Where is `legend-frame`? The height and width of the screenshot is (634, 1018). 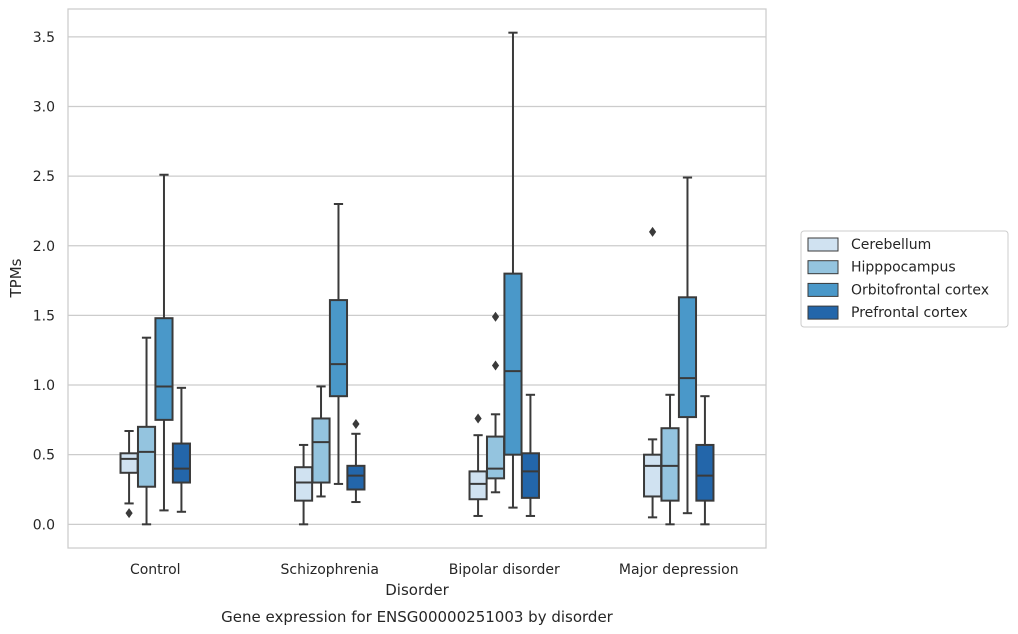 legend-frame is located at coordinates (904, 279).